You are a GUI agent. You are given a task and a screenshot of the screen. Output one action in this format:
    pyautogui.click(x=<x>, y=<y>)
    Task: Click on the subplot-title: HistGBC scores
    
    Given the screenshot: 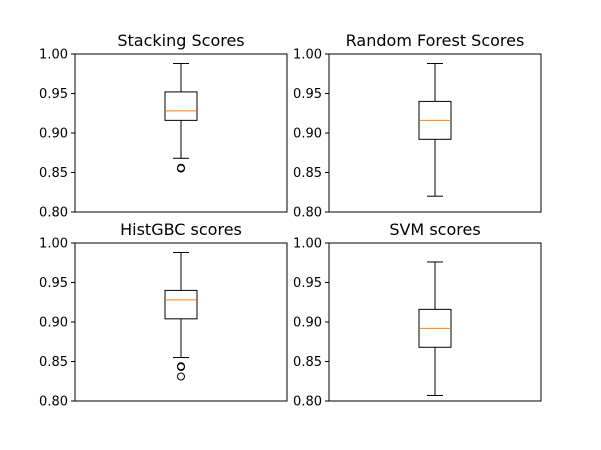 What is the action you would take?
    pyautogui.click(x=181, y=229)
    